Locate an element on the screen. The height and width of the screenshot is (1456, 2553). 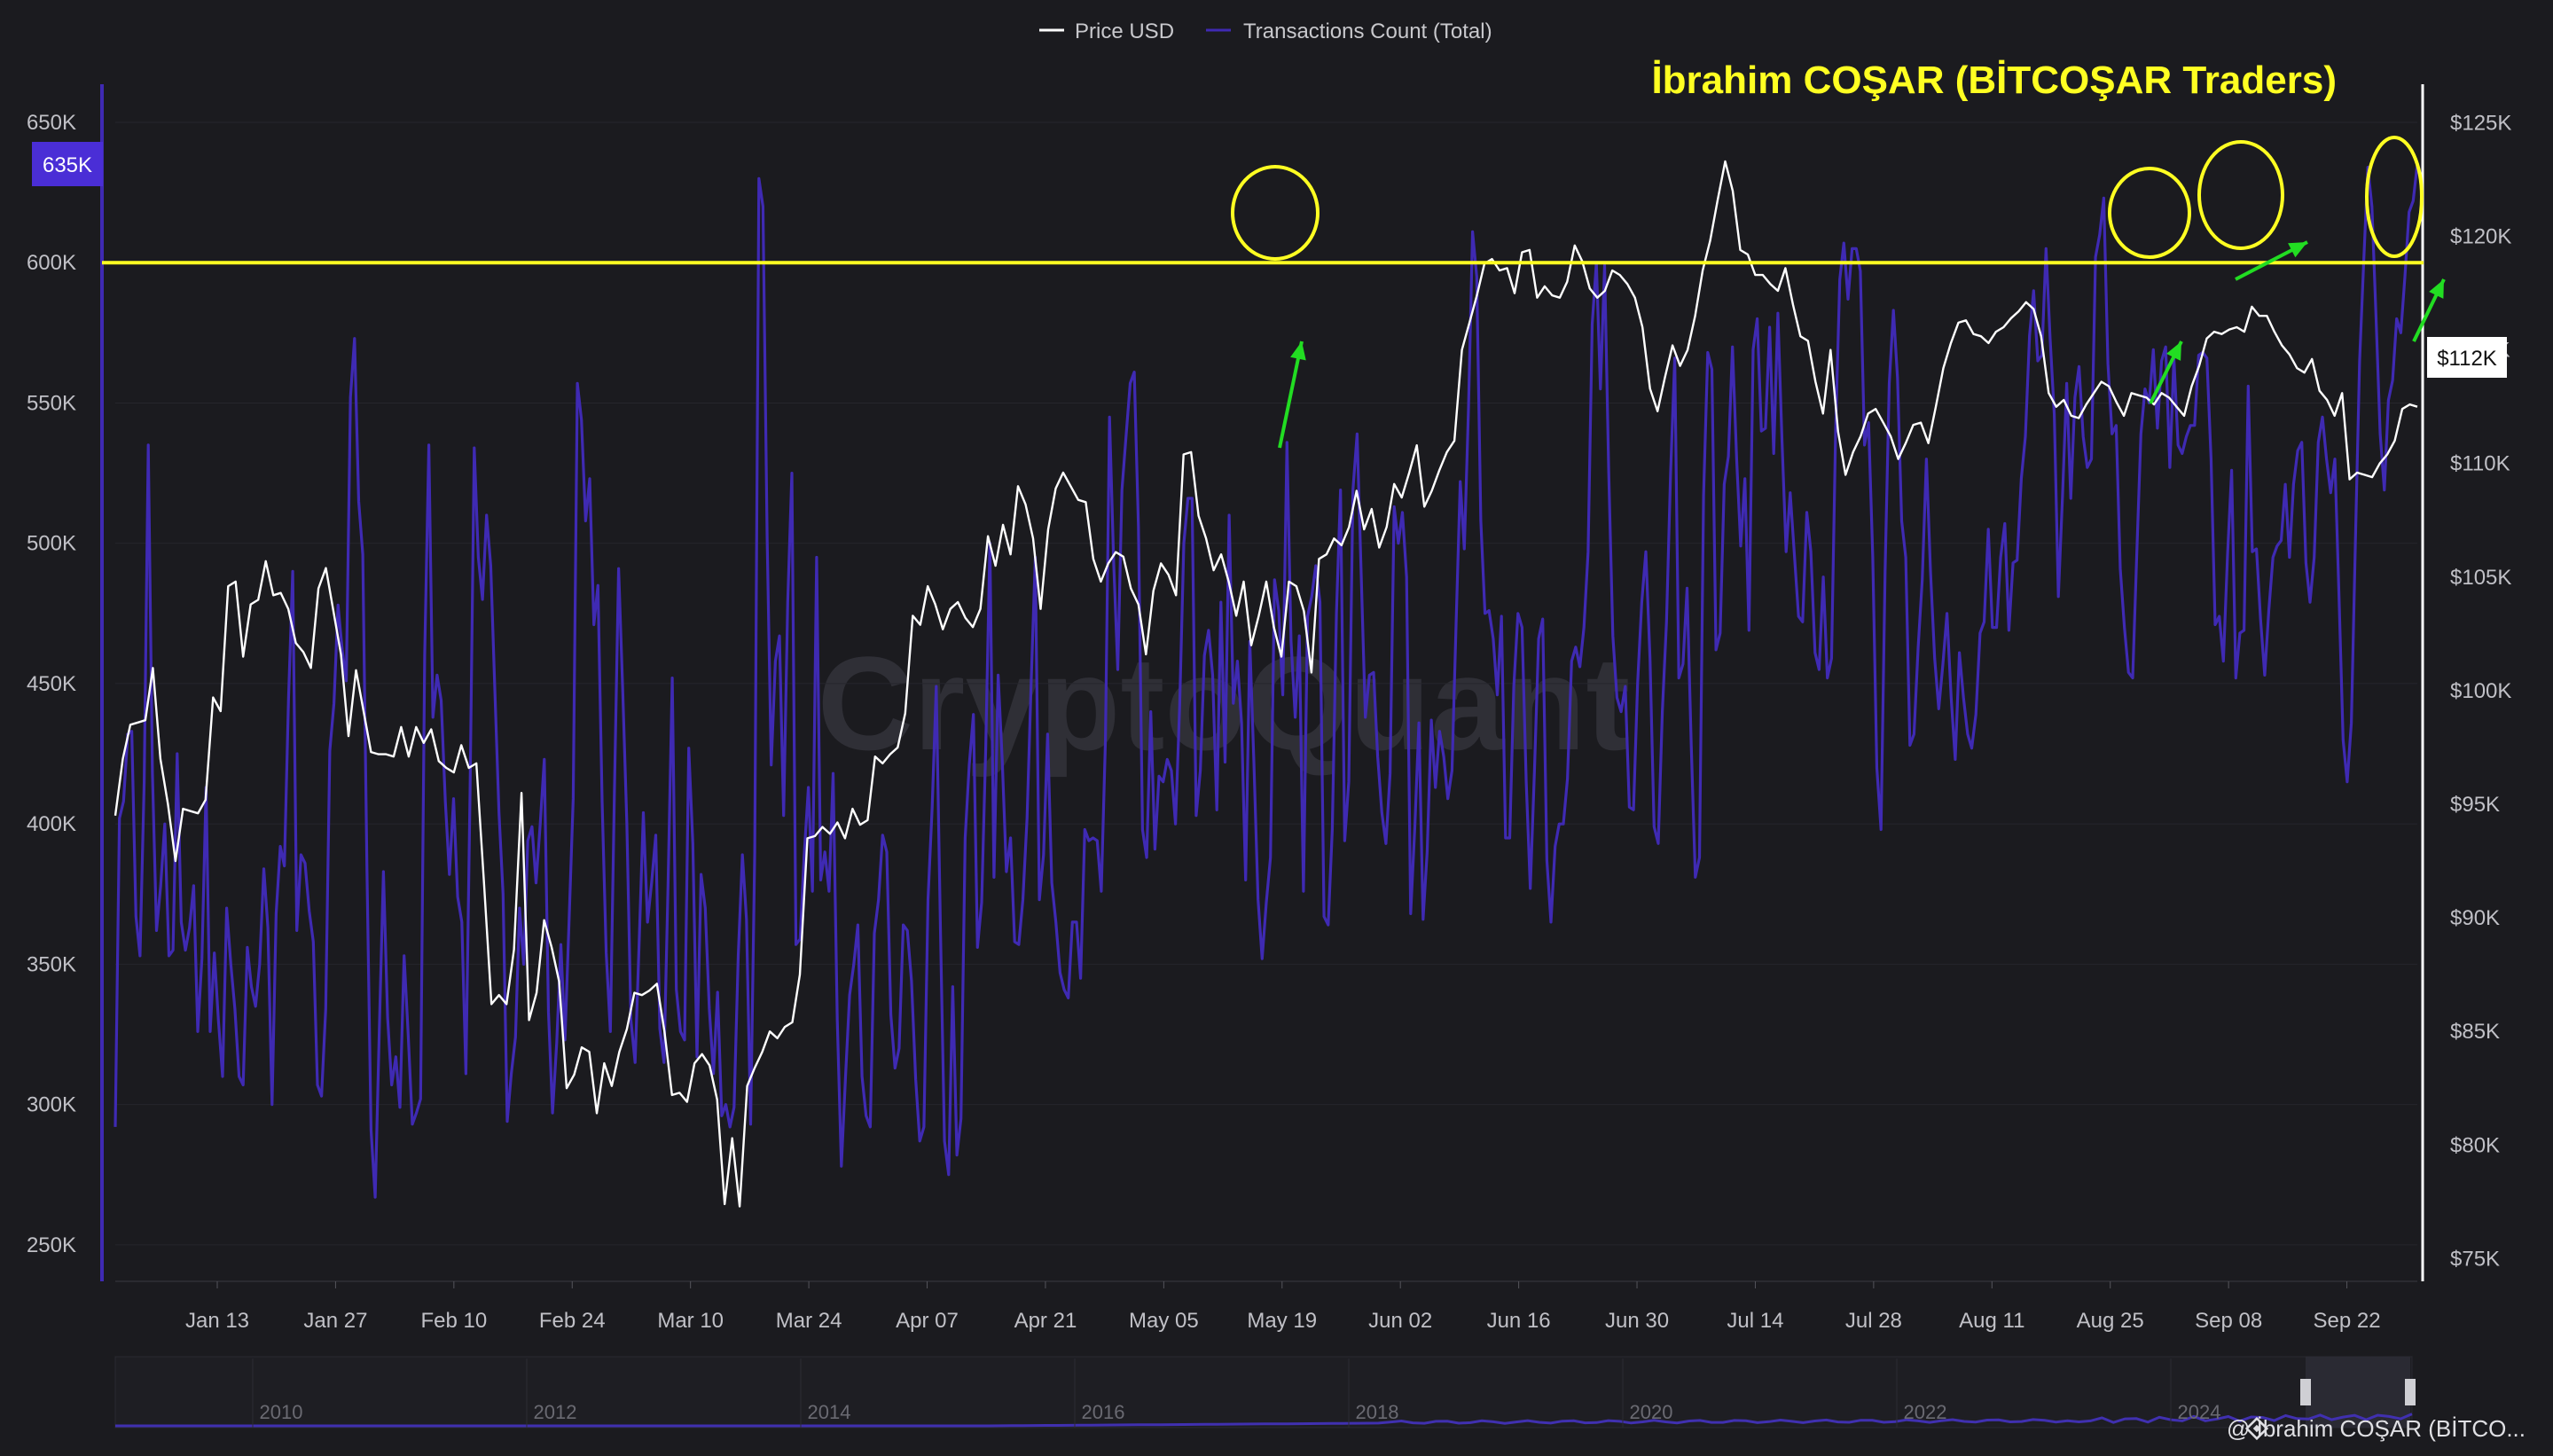
x-tick-label: May 19 is located at coordinates (1282, 1321).